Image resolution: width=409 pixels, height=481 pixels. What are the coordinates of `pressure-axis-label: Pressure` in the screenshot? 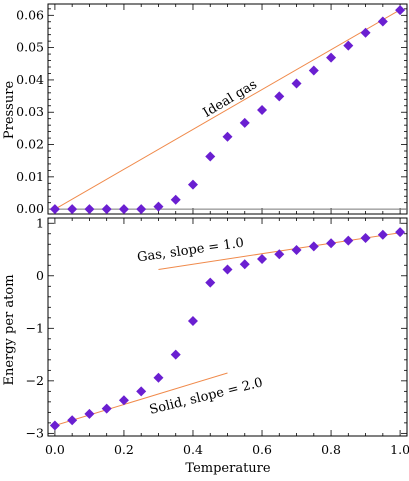 It's located at (9, 110).